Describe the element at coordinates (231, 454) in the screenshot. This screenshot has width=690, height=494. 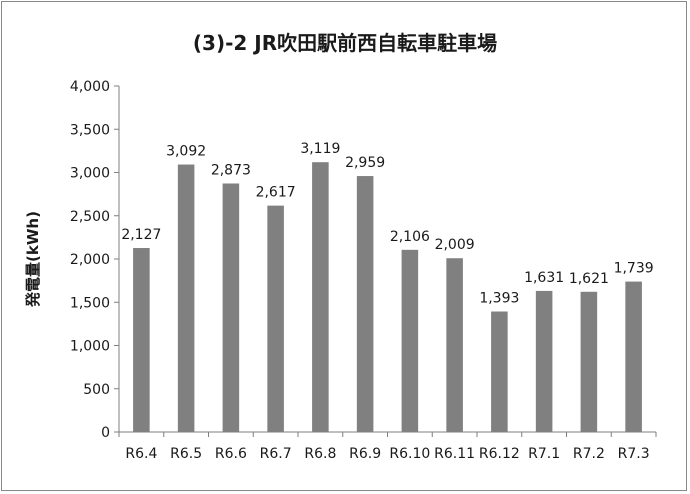
I see `x-tick-label-R6.6: R6.6` at that location.